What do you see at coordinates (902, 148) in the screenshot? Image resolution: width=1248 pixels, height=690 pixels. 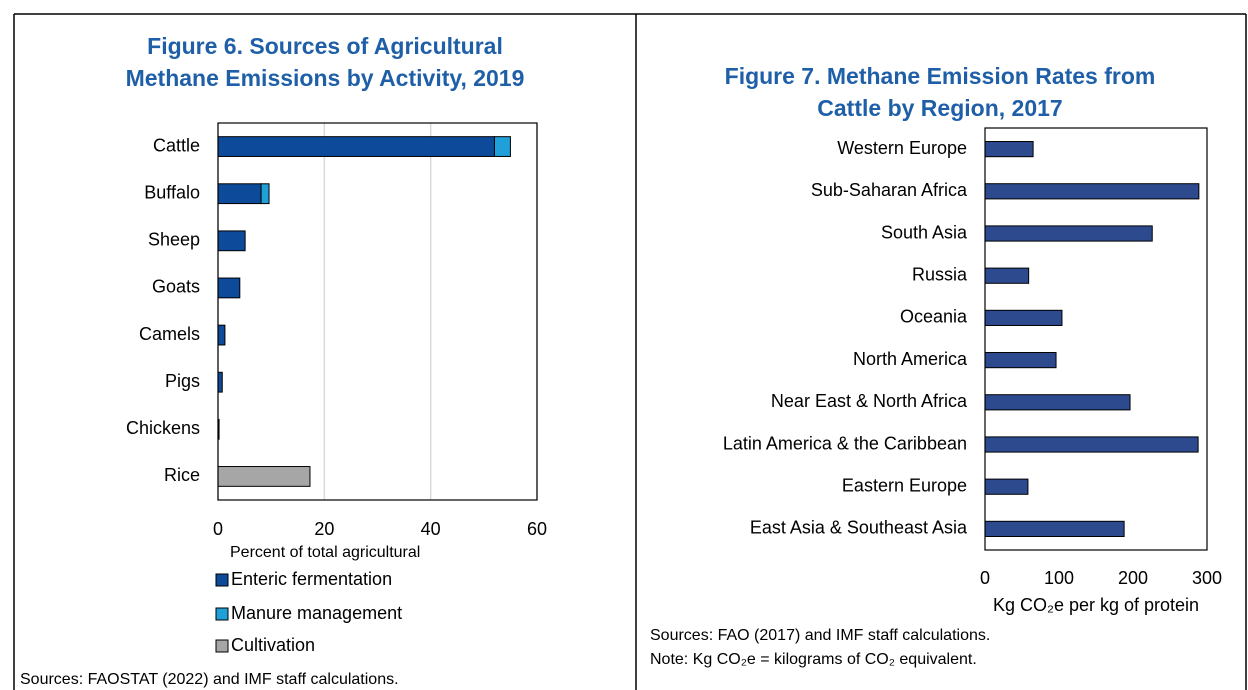 I see `y-tick-label: Western Europe` at bounding box center [902, 148].